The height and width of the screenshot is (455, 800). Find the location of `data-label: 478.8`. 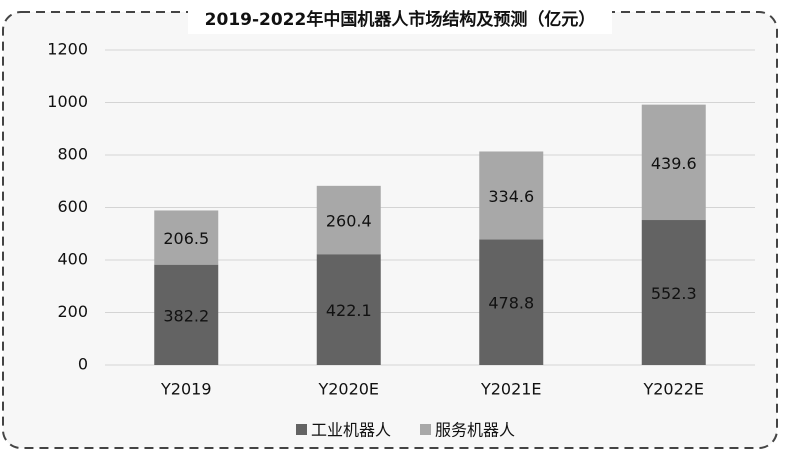

data-label: 478.8 is located at coordinates (511, 303).